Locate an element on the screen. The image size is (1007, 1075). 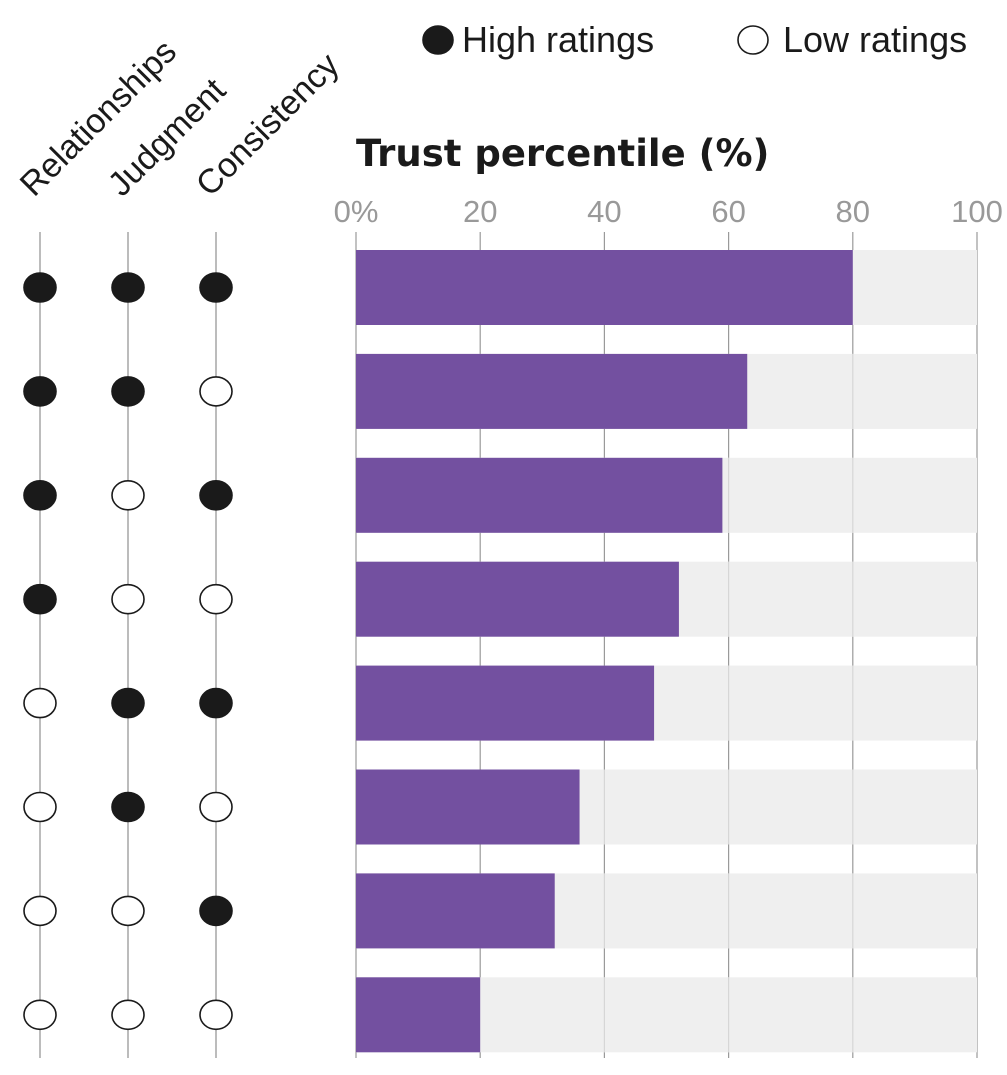
chart-title: Trust percentile (%) is located at coordinates (562, 153).